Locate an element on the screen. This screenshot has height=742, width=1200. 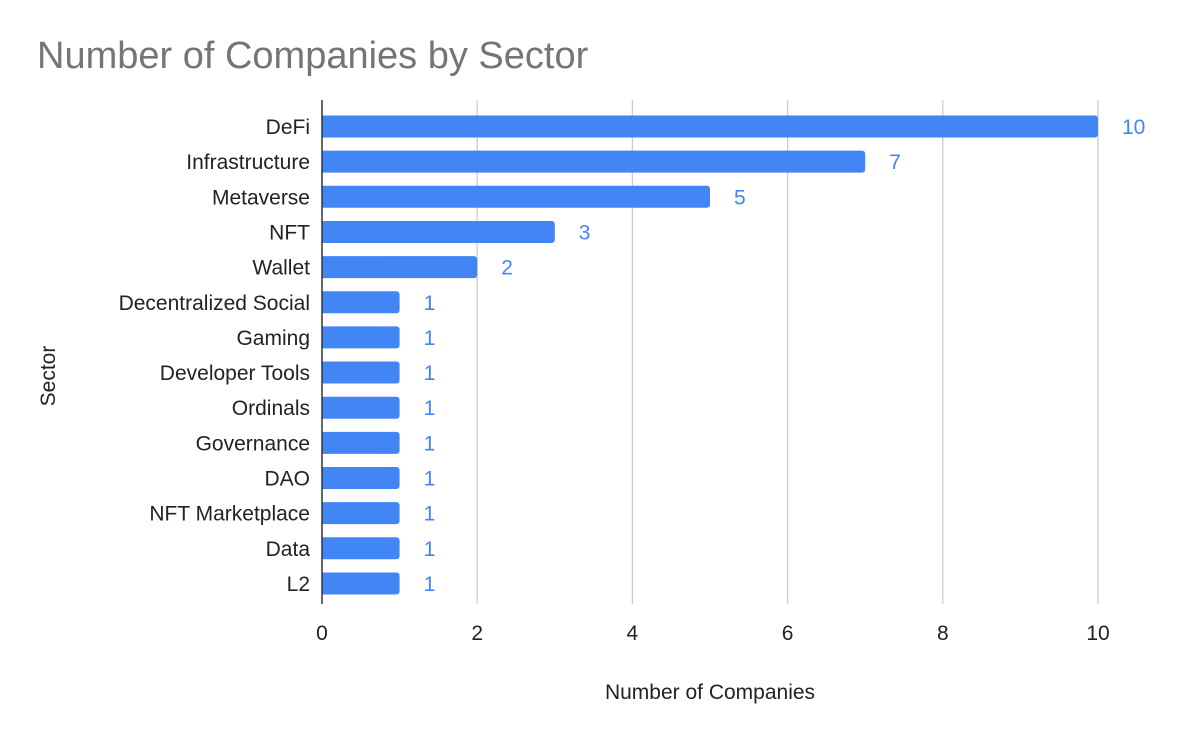
x-tick-label-4: 4 is located at coordinates (633, 633).